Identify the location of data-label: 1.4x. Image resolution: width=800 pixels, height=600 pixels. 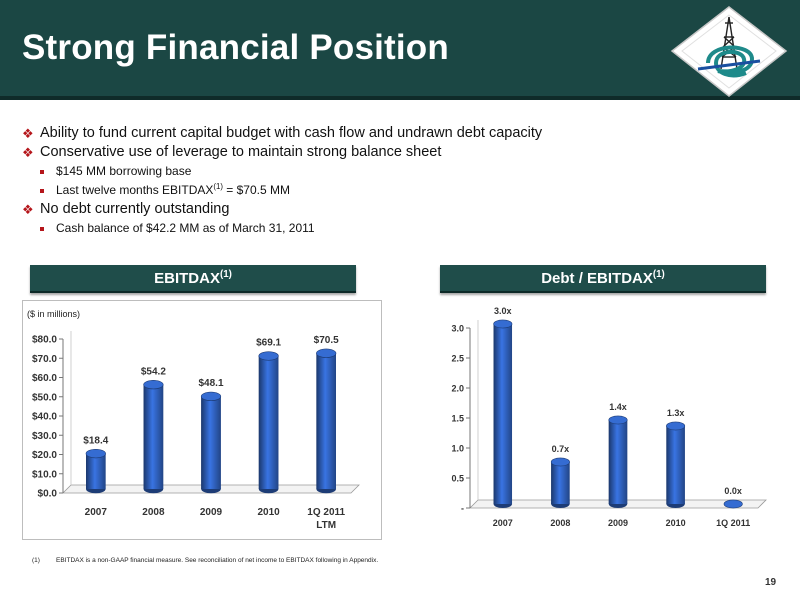
(618, 407).